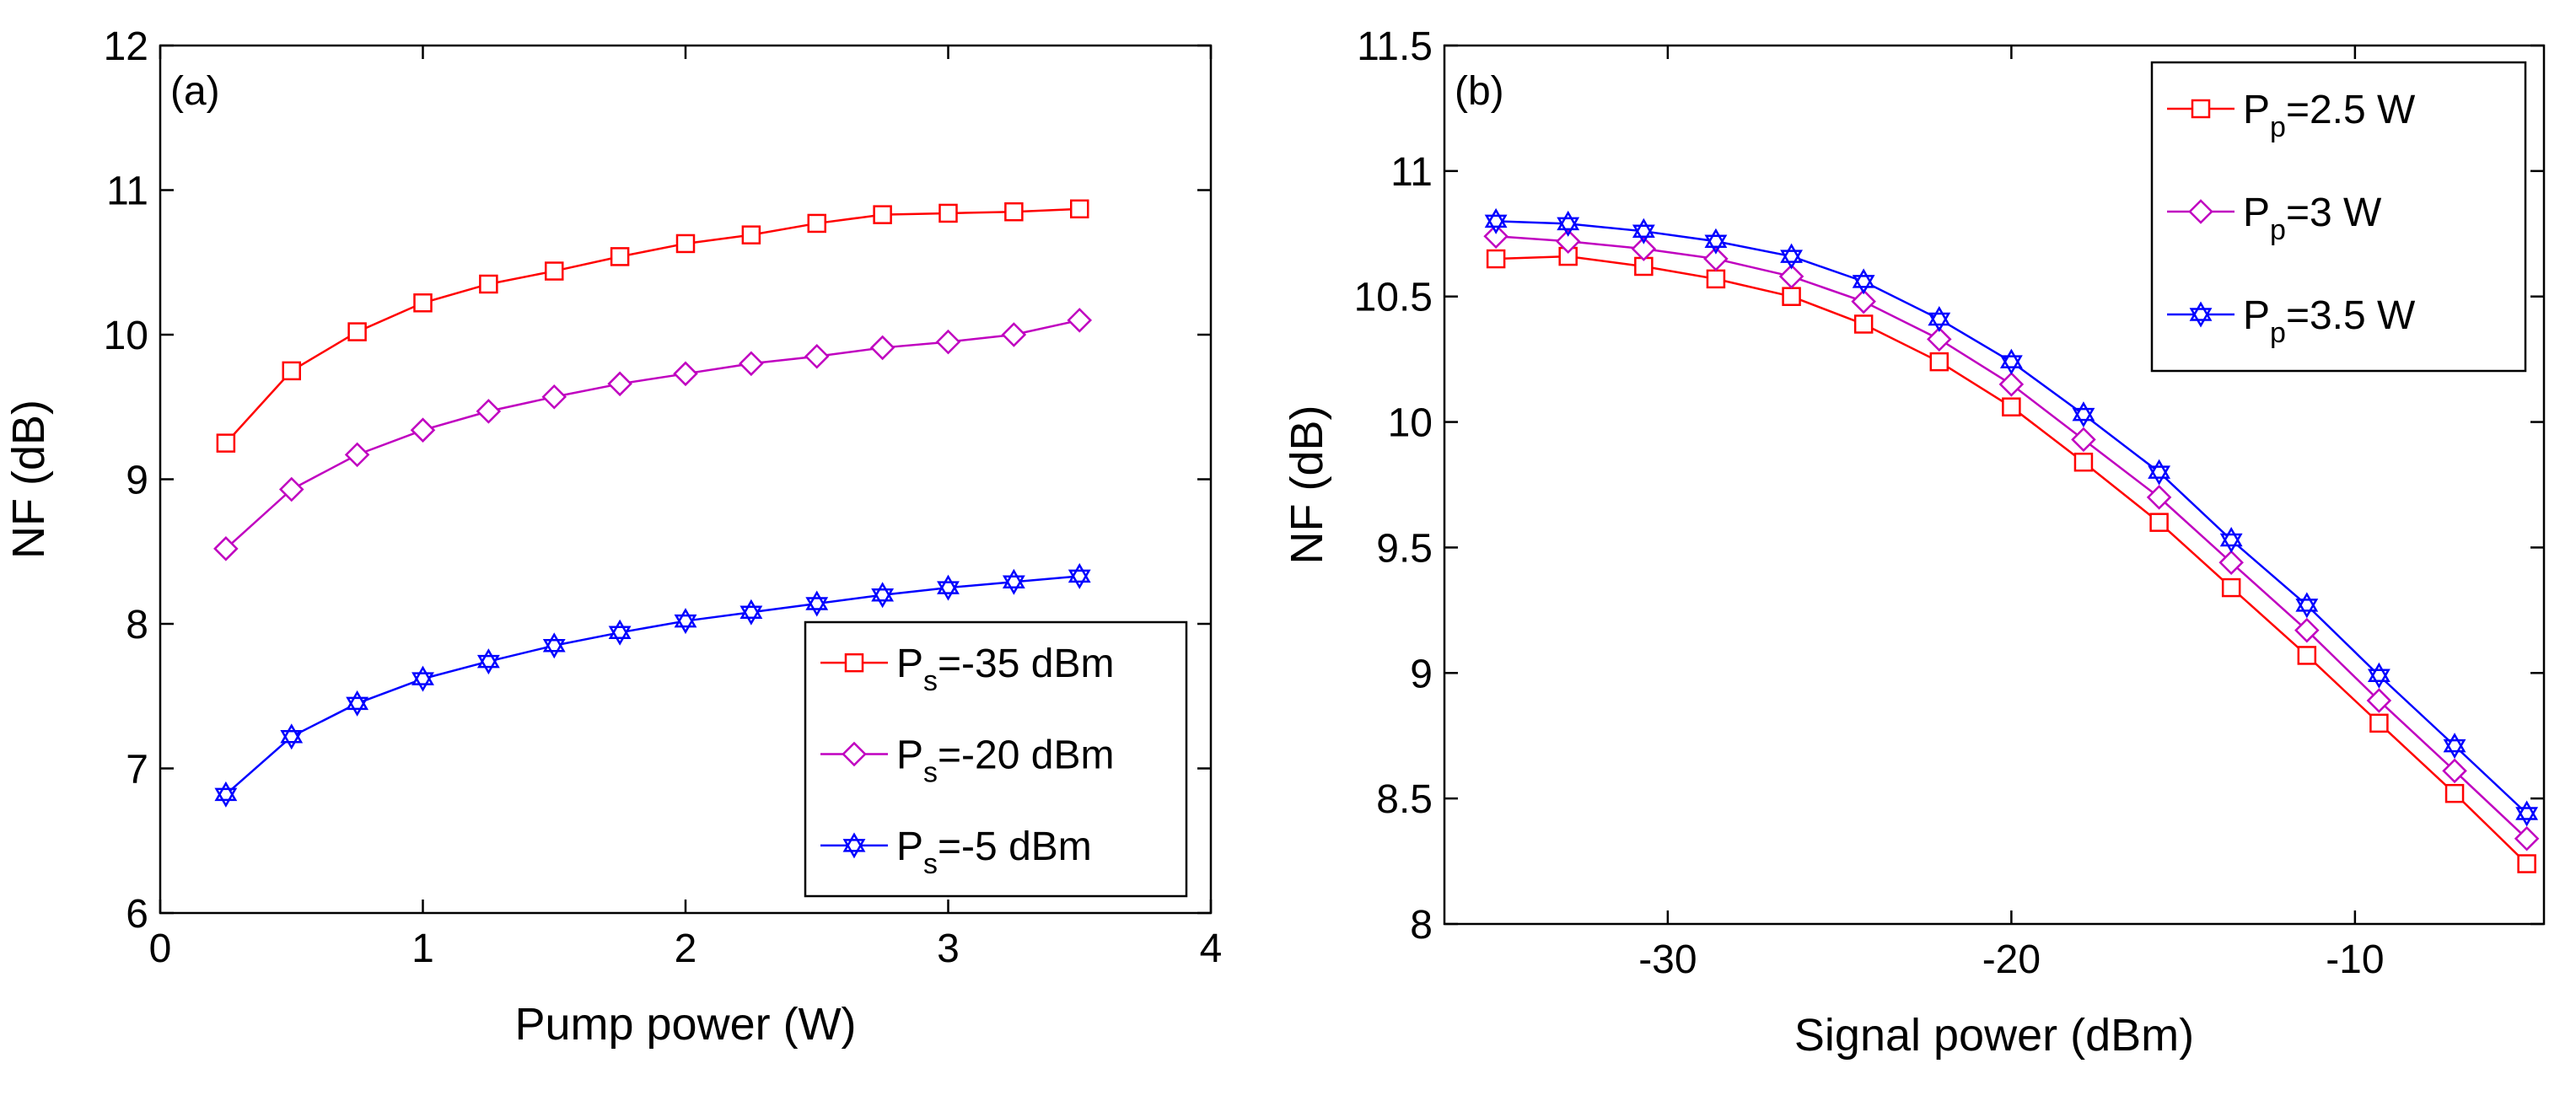 Image resolution: width=2576 pixels, height=1101 pixels. Describe the element at coordinates (1994, 1035) in the screenshot. I see `x-axis-label: Signal power (dBm)` at that location.